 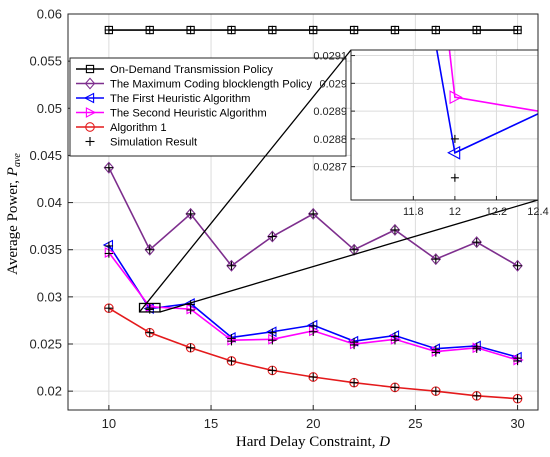 I want to click on legend-entry: On-Demand Transmission Policy, so click(x=174, y=70).